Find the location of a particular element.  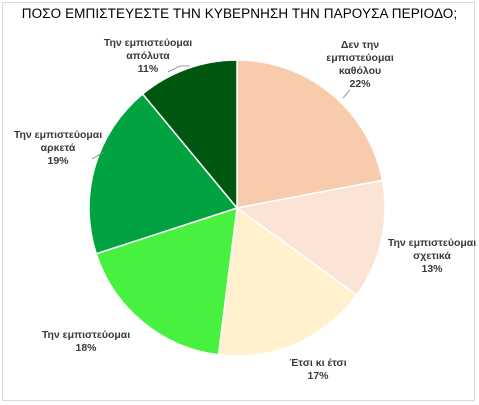

slice-label: Δεν την εμπιστεύομαι καθόλου 22% is located at coordinates (360, 64).